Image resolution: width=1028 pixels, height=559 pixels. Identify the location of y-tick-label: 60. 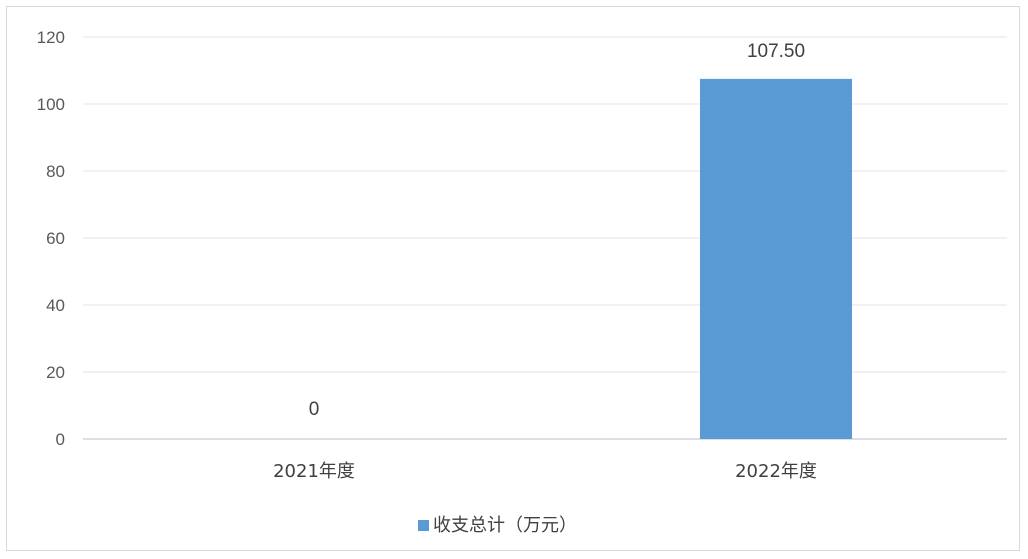
(55, 238).